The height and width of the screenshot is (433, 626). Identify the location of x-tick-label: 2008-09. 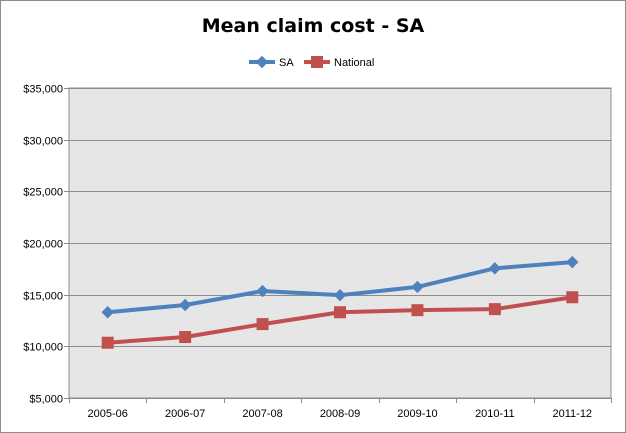
(340, 414).